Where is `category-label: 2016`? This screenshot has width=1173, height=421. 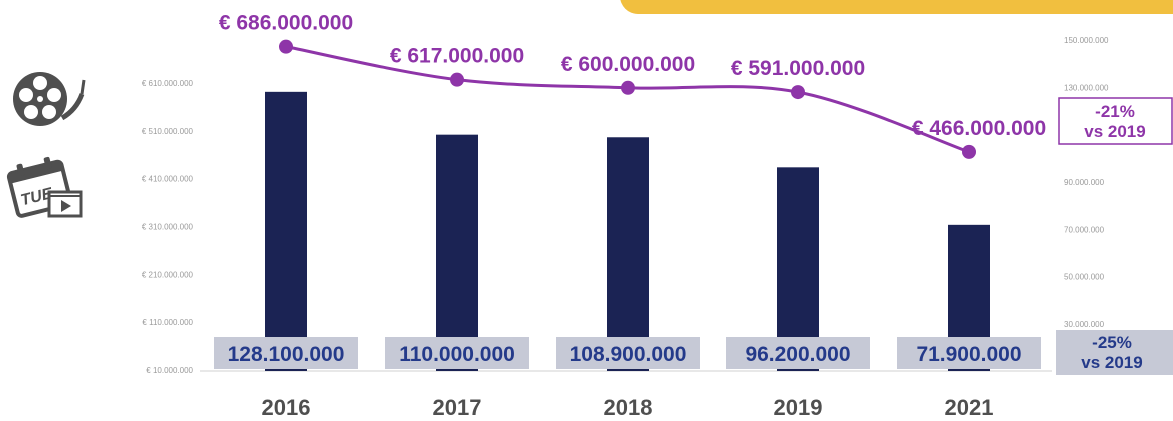
category-label: 2016 is located at coordinates (286, 407).